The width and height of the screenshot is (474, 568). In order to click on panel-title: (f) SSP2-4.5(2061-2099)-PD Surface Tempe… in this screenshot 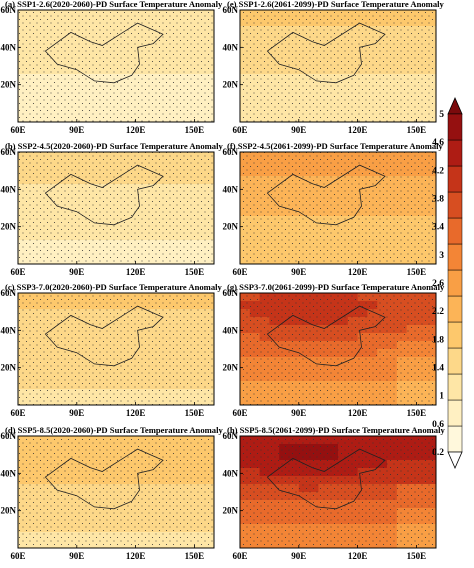, I will do `click(335, 146)`.